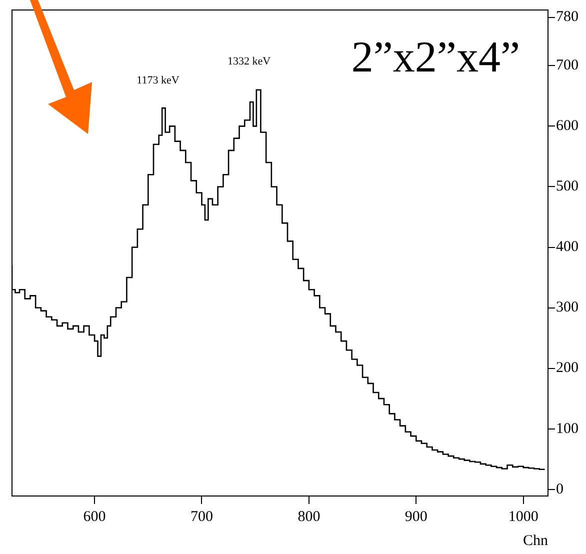  I want to click on y-tick-label: 400, so click(567, 247).